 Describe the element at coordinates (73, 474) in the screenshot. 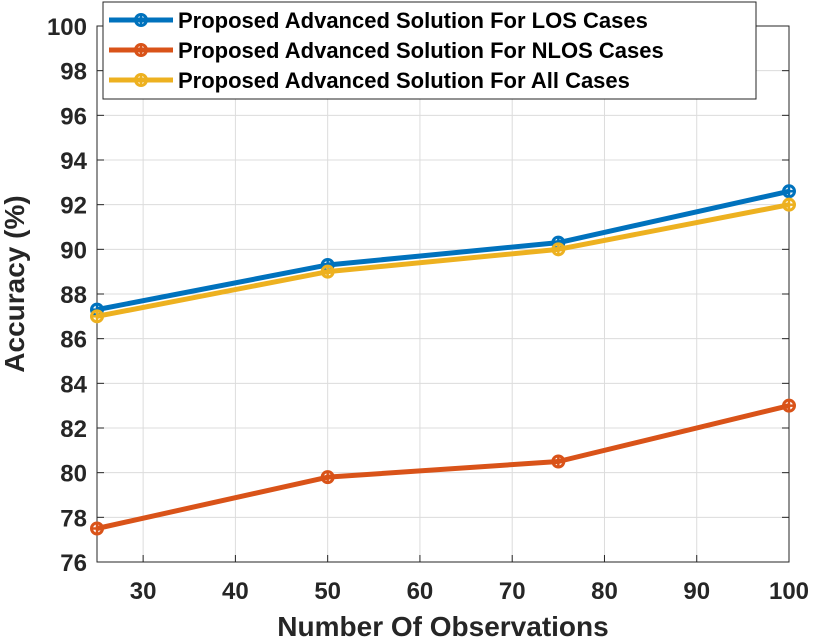

I see `y-tick-label: 80` at that location.